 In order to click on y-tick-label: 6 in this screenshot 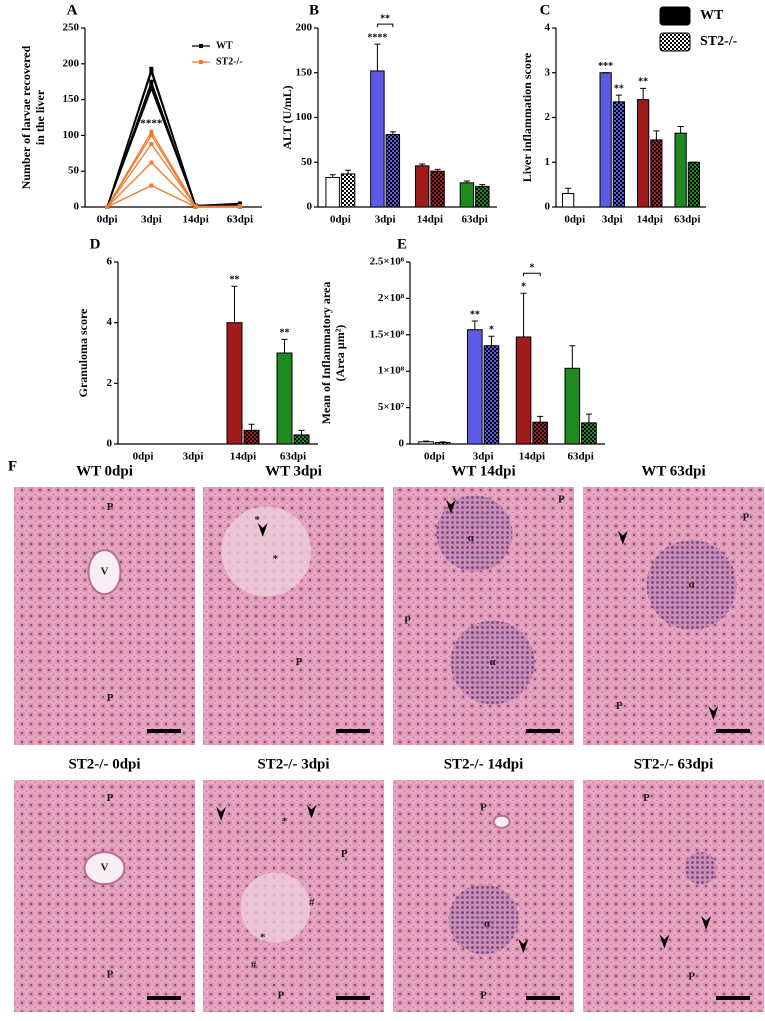, I will do `click(110, 262)`.